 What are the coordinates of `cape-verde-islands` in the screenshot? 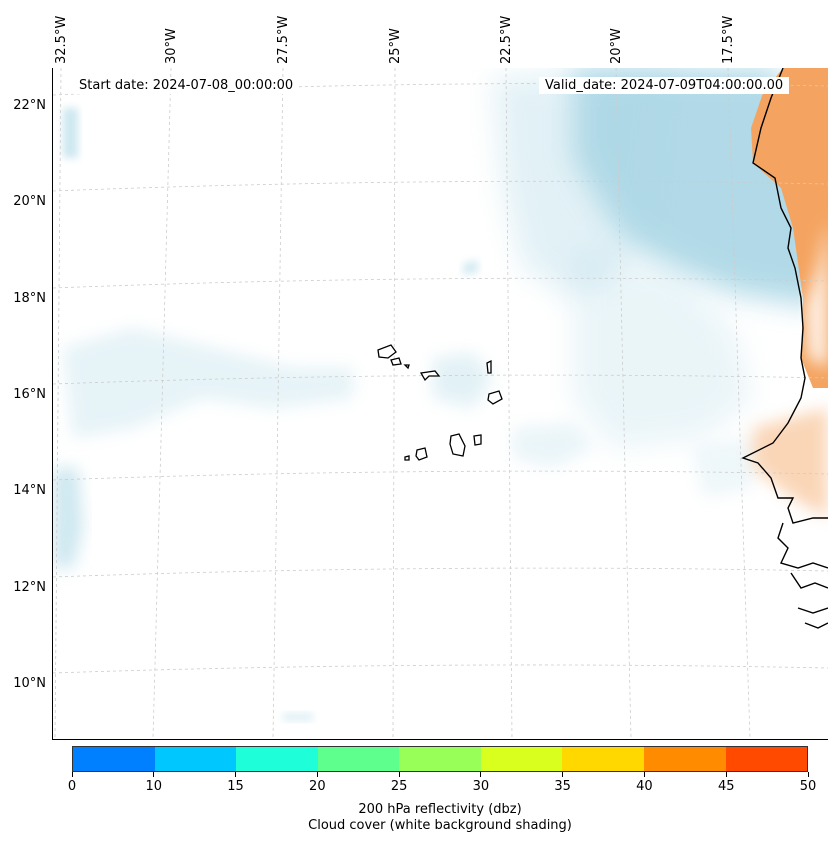 It's located at (440, 402).